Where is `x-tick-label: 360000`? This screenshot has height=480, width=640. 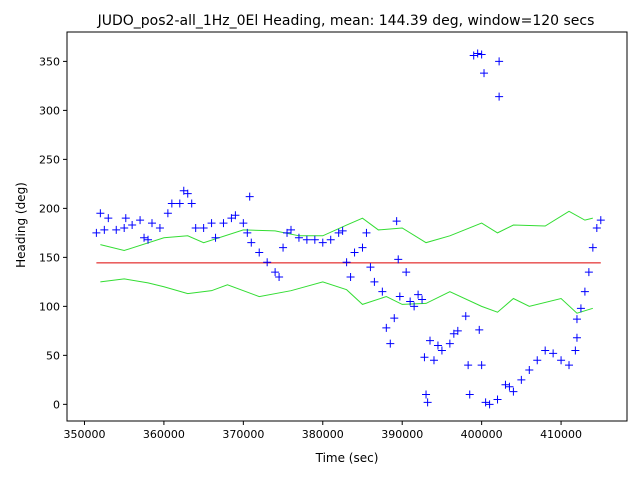 x-tick-label: 360000 is located at coordinates (164, 434).